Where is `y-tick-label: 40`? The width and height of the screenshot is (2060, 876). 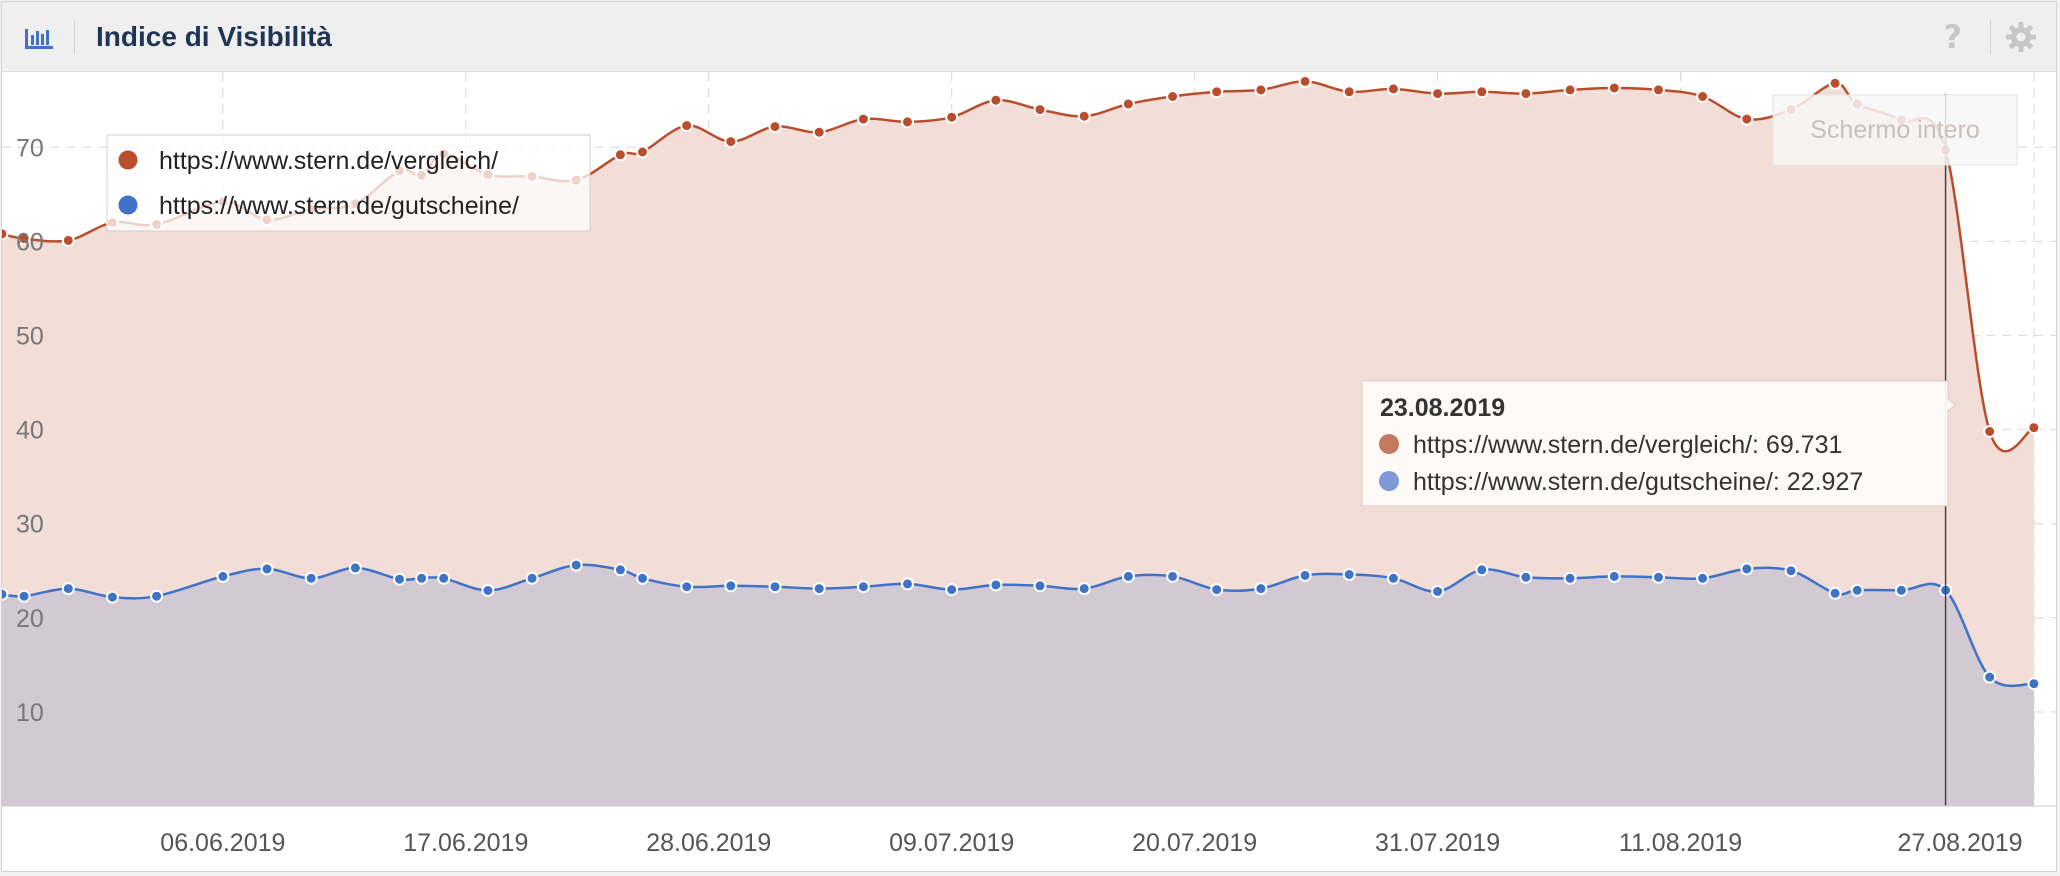 y-tick-label: 40 is located at coordinates (30, 431).